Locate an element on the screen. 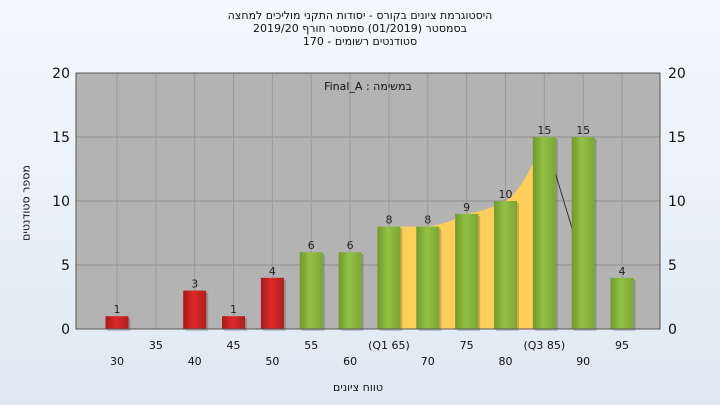  x-tick-label: 80 is located at coordinates (506, 361).